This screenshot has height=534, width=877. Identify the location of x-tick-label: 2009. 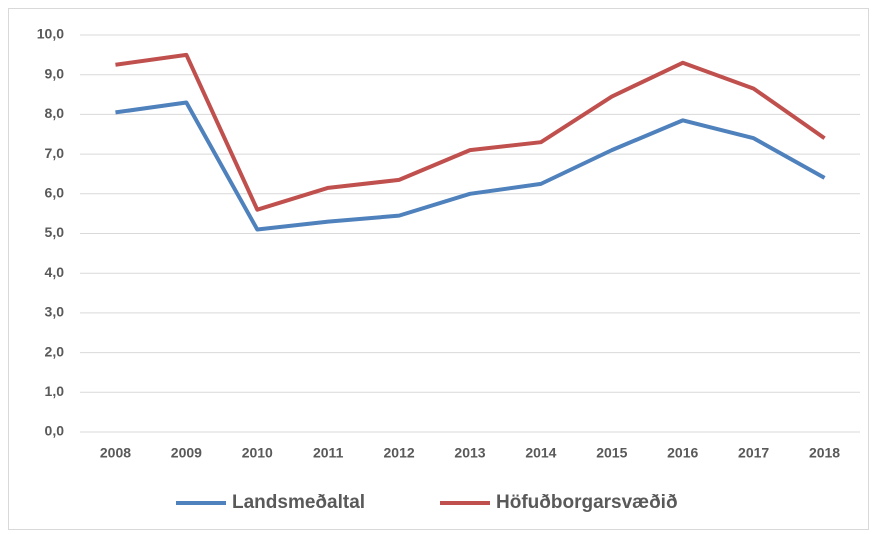
(186, 453).